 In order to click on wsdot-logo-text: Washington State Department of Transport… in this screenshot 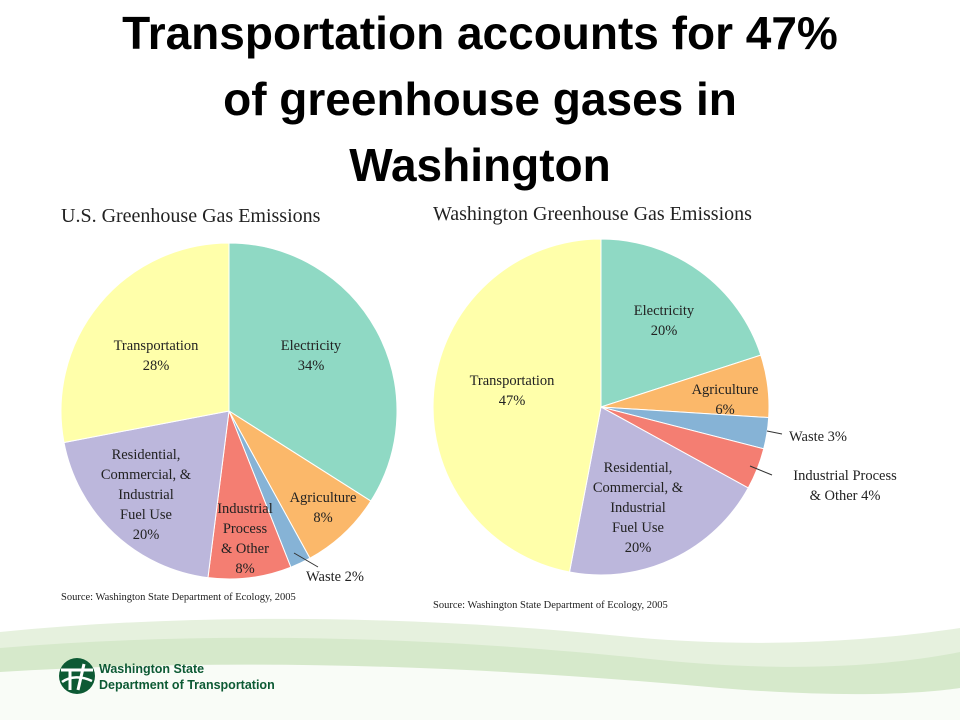, I will do `click(187, 677)`.